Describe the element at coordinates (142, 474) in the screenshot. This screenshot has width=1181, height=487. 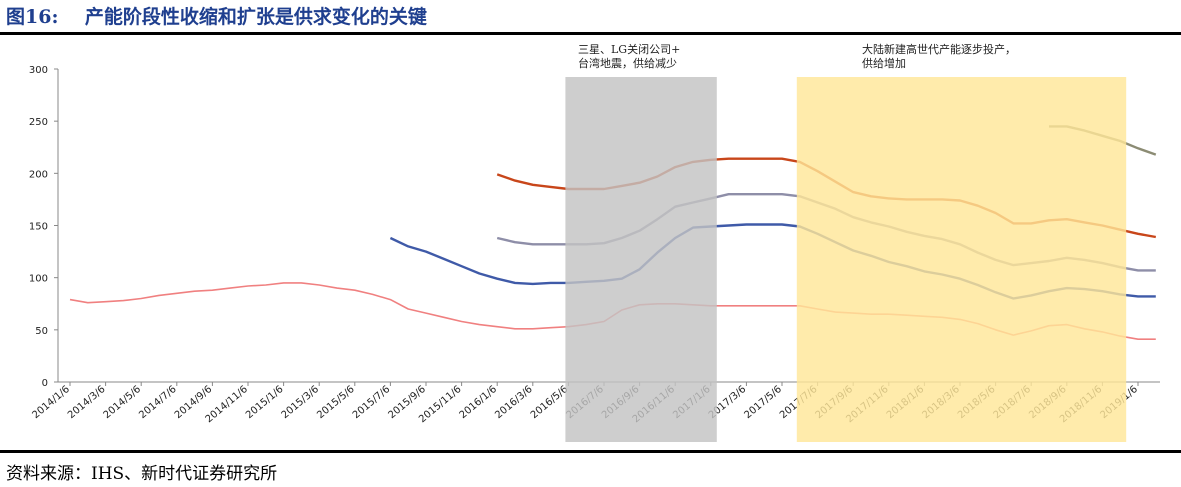
I see `source-note: 资料来源：IHS、新时代证券研究所` at that location.